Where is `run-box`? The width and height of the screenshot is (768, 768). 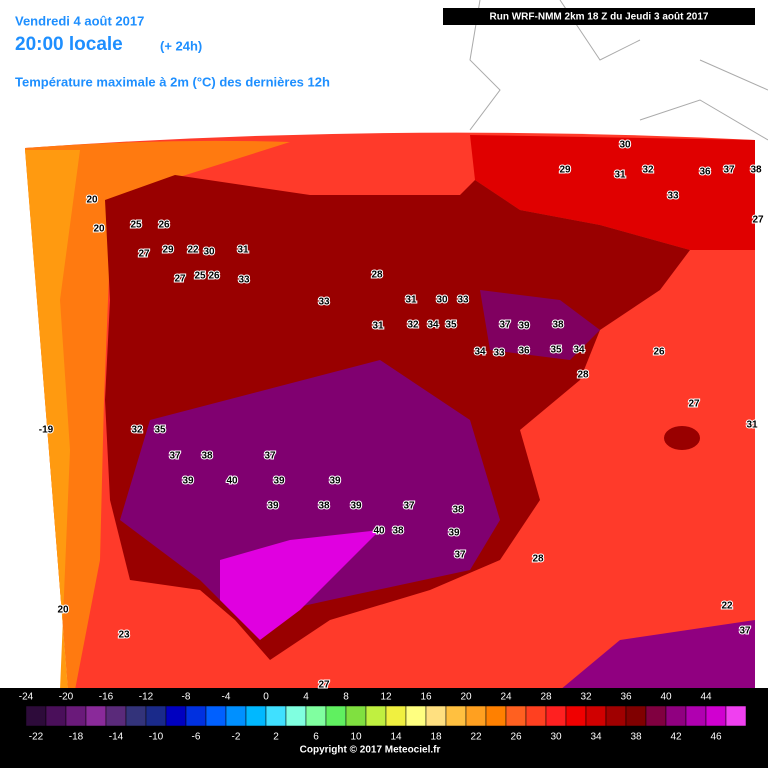 run-box is located at coordinates (599, 16).